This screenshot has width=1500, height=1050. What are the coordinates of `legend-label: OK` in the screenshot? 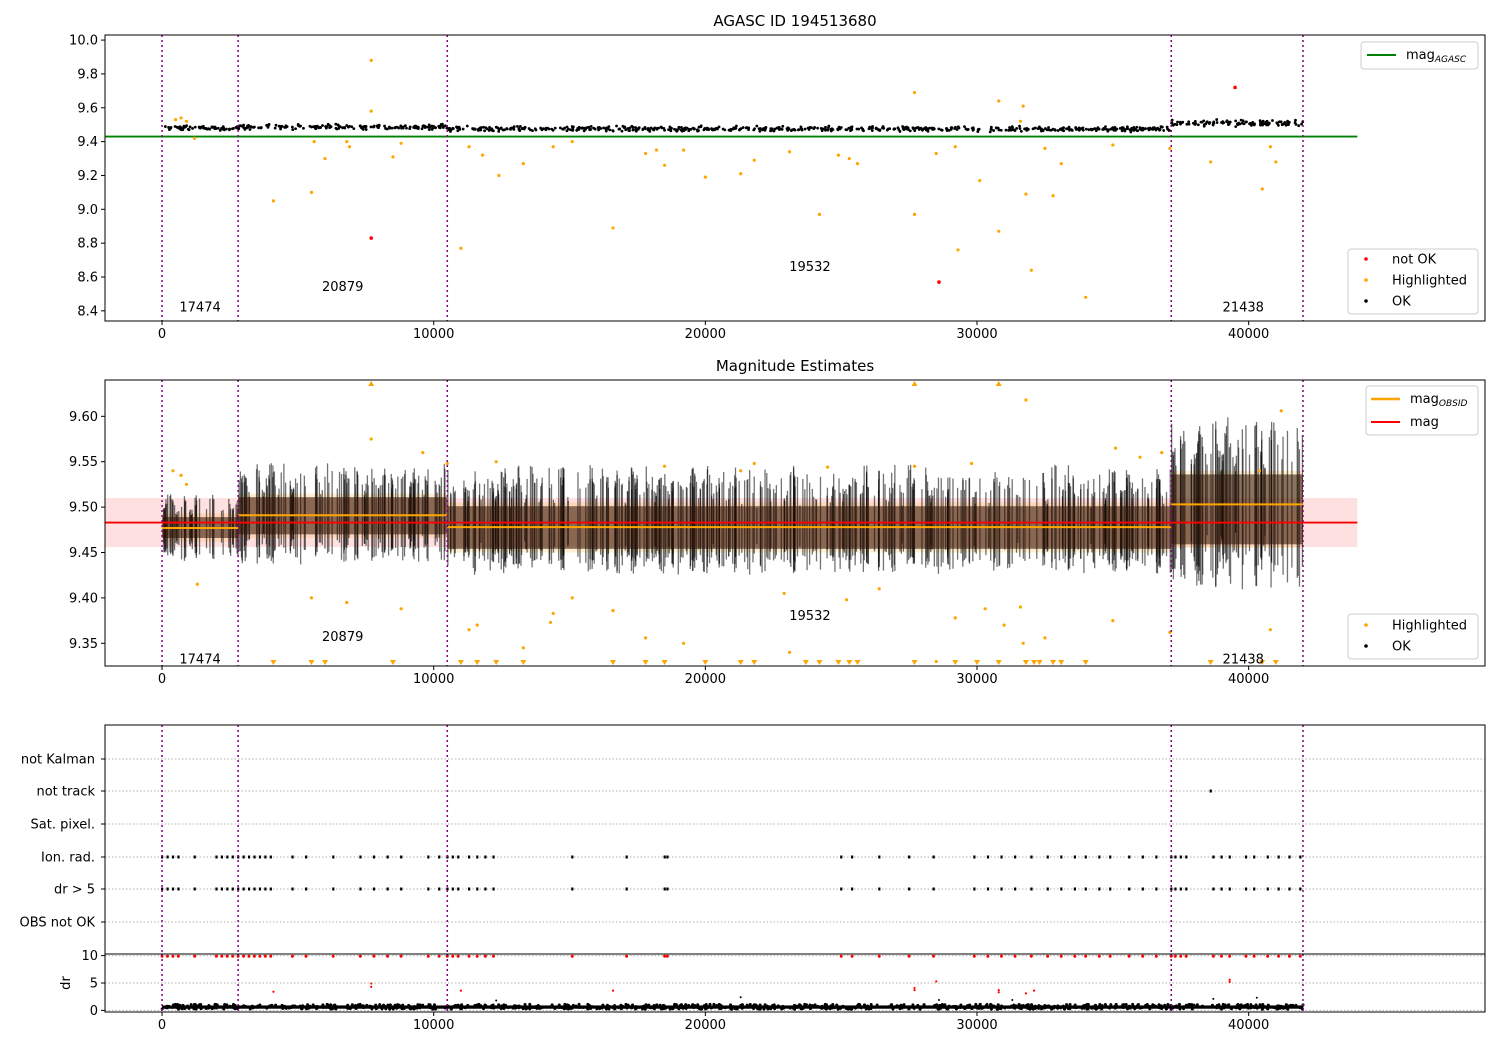 It's located at (1401, 647).